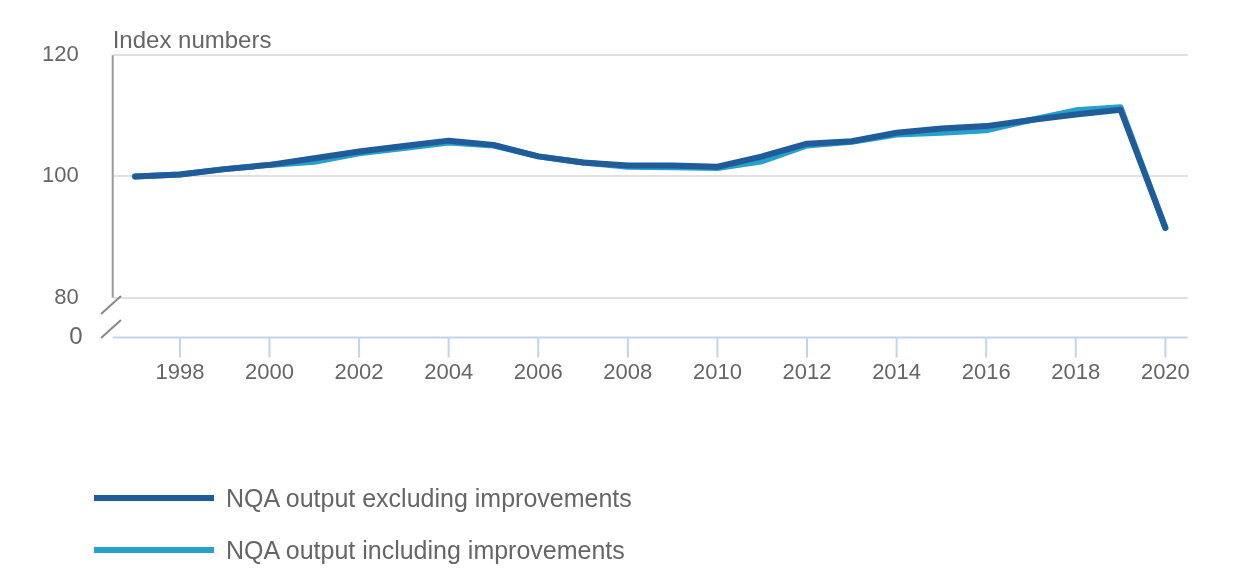 This screenshot has height=582, width=1260. Describe the element at coordinates (269, 371) in the screenshot. I see `x-tick-label: 2000` at that location.